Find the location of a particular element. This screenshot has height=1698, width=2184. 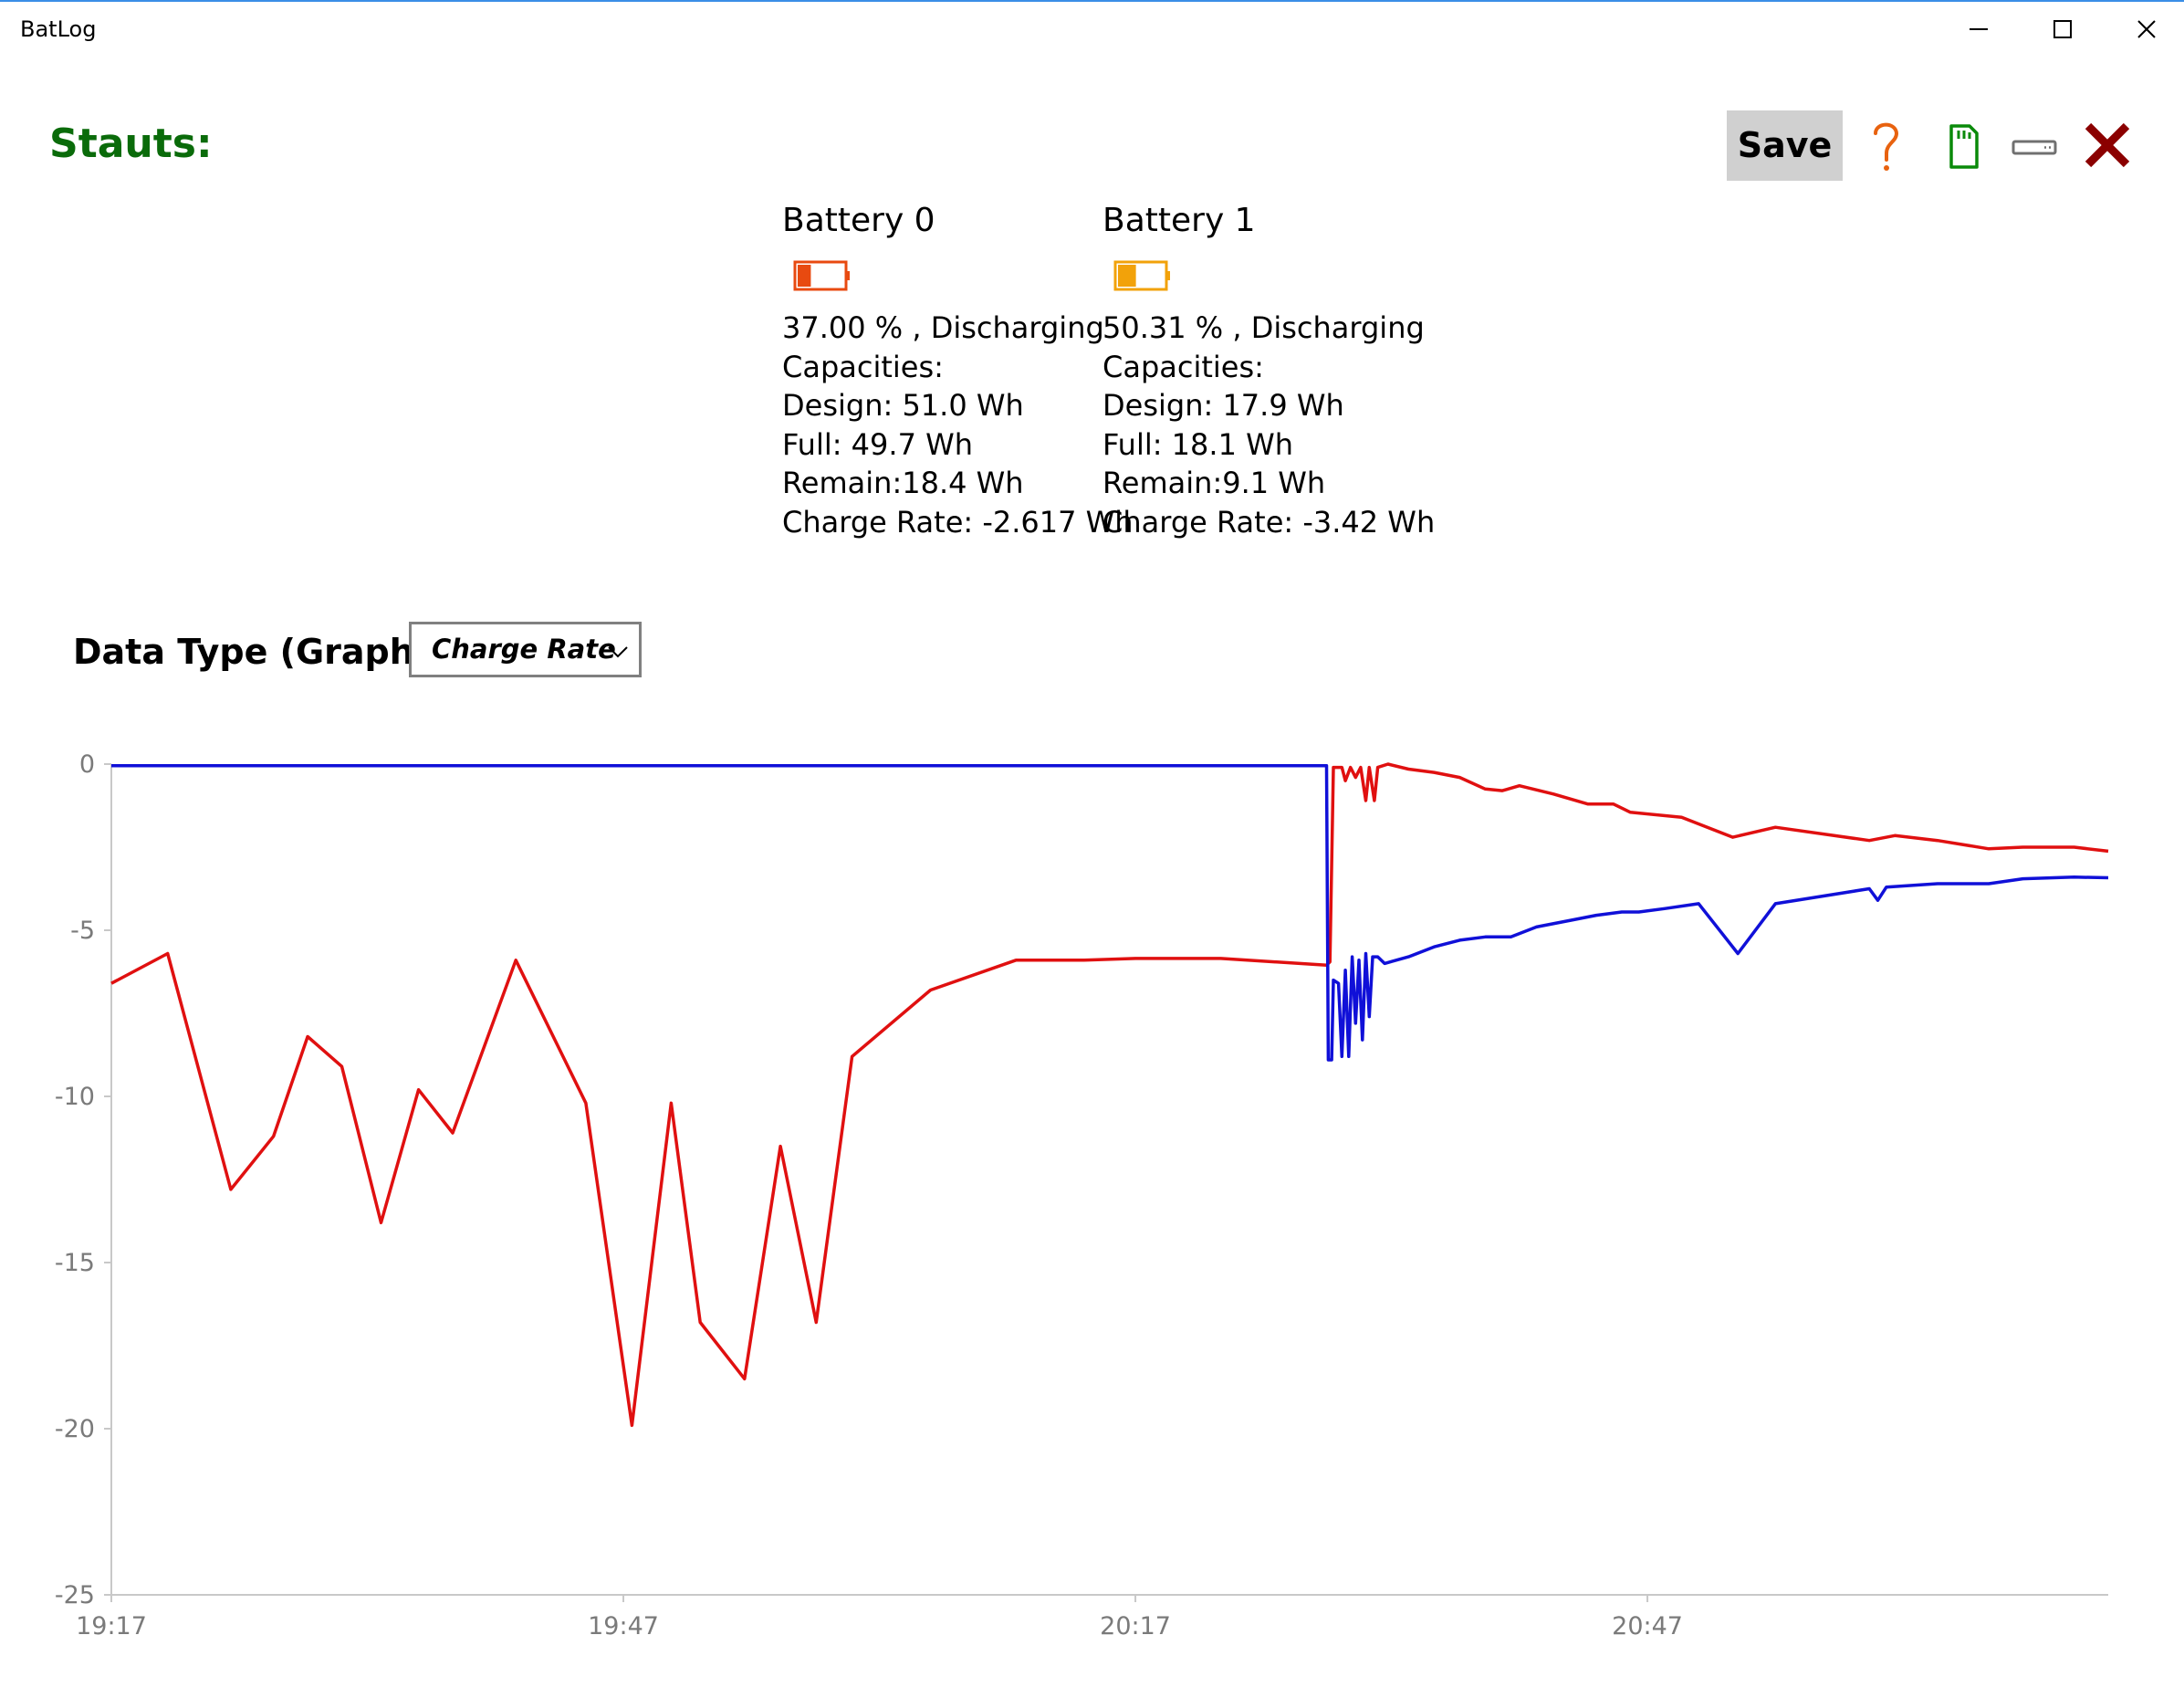

y-tick-label: -20 is located at coordinates (75, 1429).